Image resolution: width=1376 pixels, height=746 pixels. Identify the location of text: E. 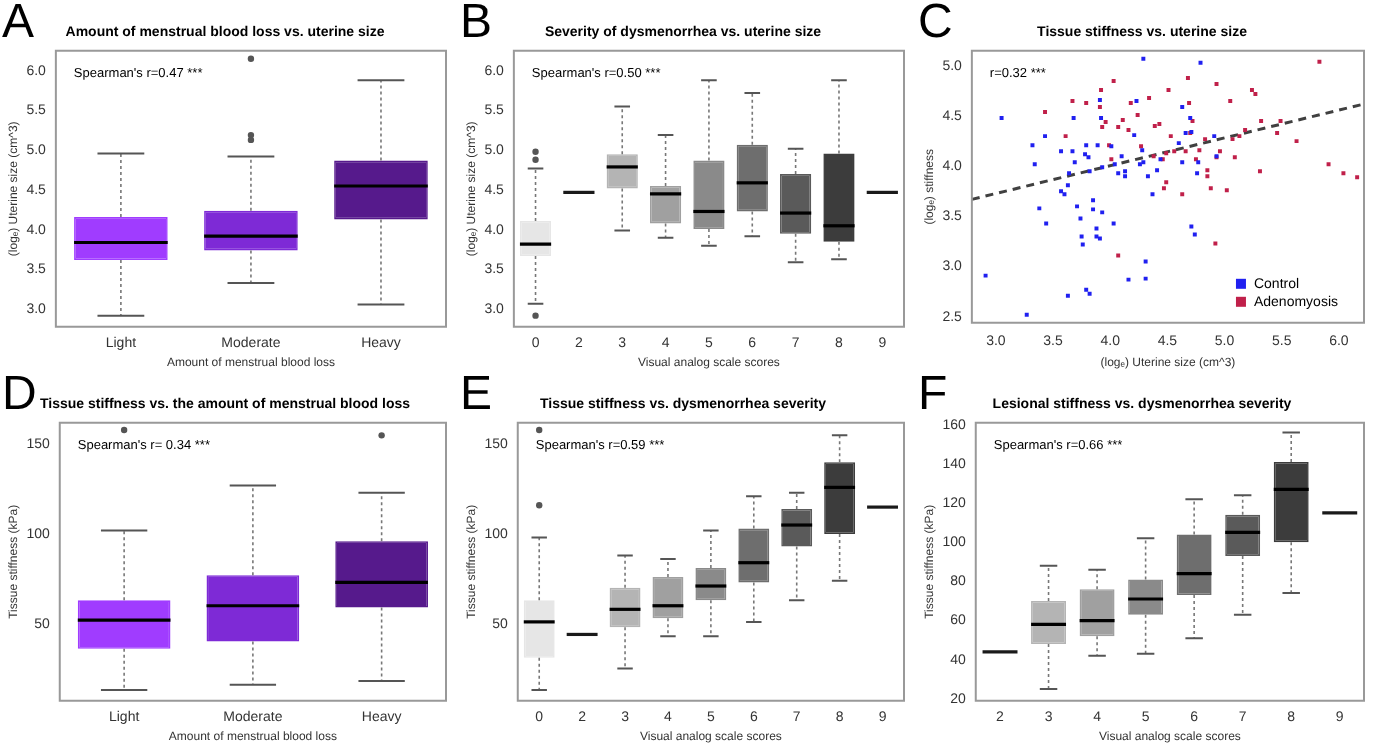
(476, 394).